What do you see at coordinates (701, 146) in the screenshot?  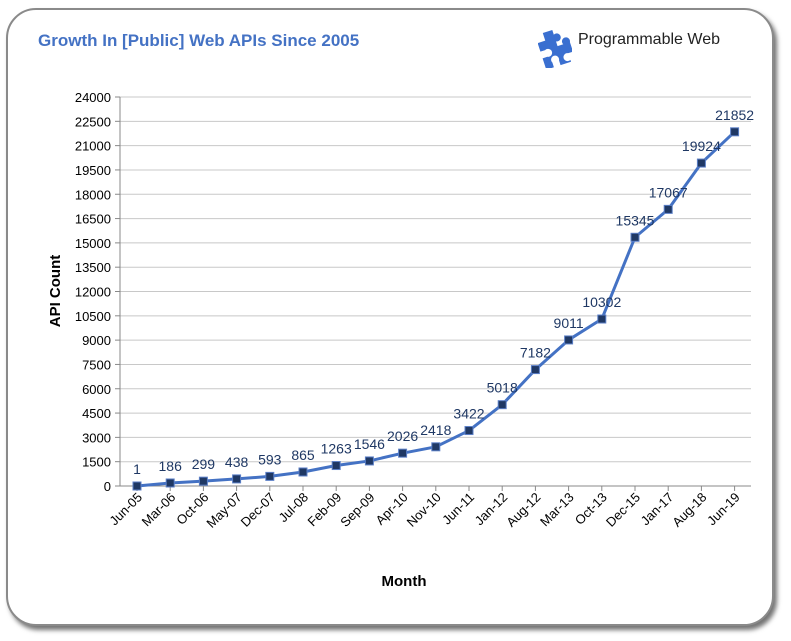 I see `data-label: 19924` at bounding box center [701, 146].